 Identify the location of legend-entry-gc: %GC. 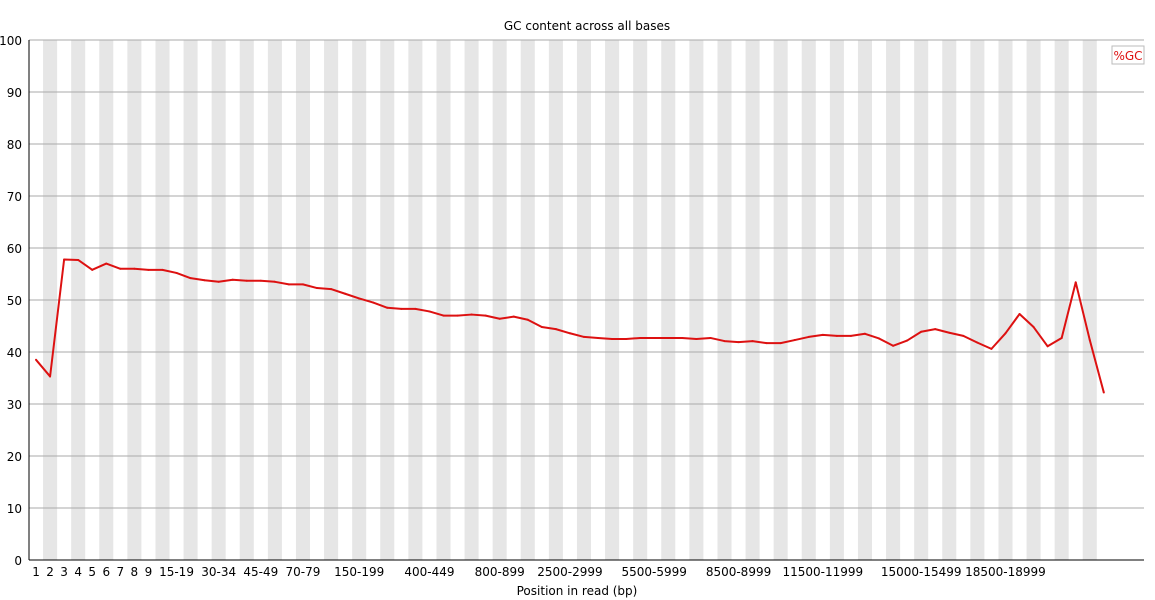
(1127, 56).